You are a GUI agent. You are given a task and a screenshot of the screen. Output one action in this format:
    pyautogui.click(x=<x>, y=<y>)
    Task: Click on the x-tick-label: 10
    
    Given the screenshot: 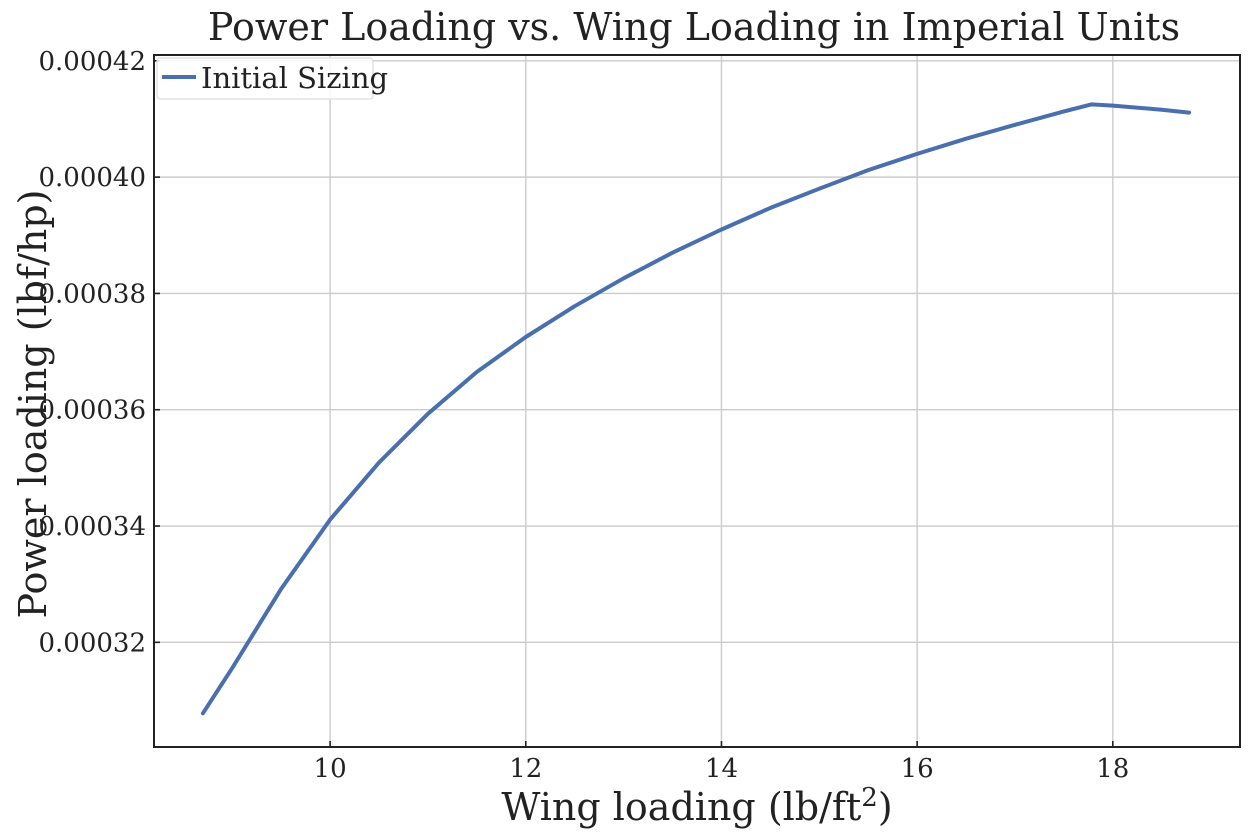 What is the action you would take?
    pyautogui.click(x=330, y=769)
    